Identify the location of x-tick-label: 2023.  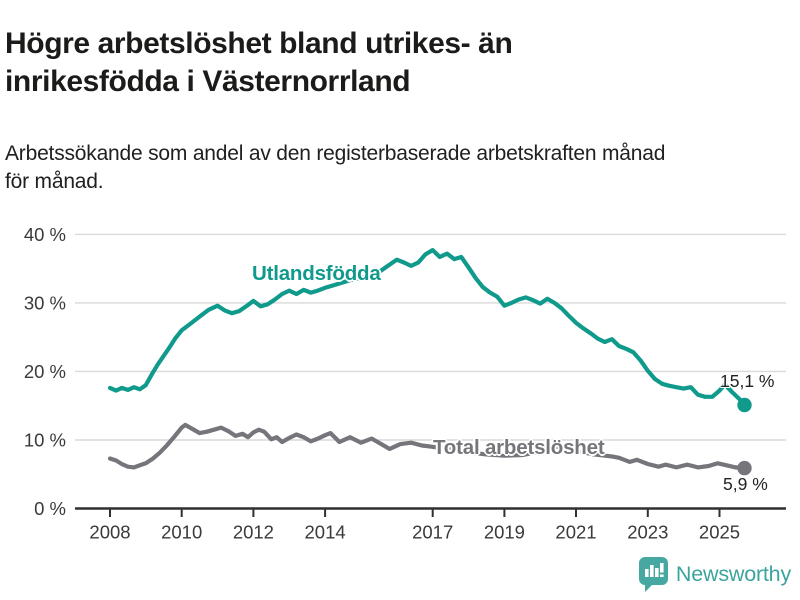
(647, 532).